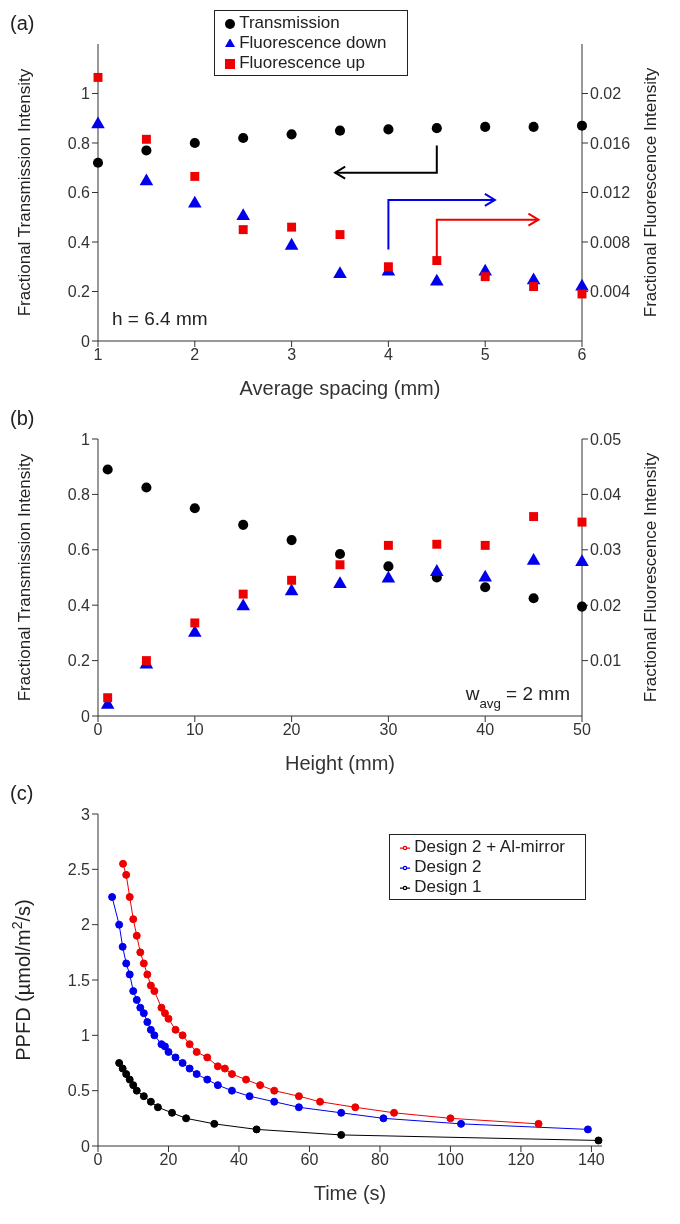 The height and width of the screenshot is (1224, 680). What do you see at coordinates (22, 23) in the screenshot?
I see `chart-title: (a)` at bounding box center [22, 23].